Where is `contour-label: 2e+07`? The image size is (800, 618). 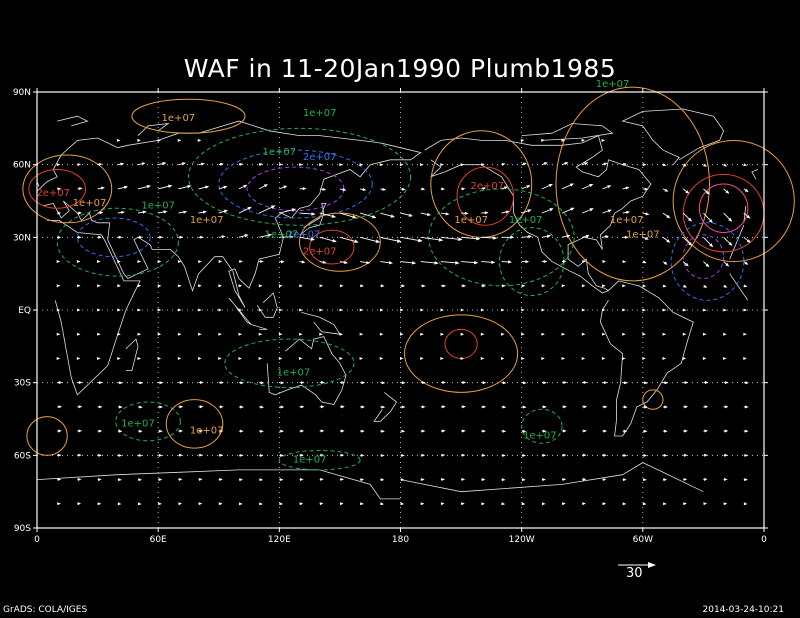 contour-label: 2e+07 is located at coordinates (488, 186).